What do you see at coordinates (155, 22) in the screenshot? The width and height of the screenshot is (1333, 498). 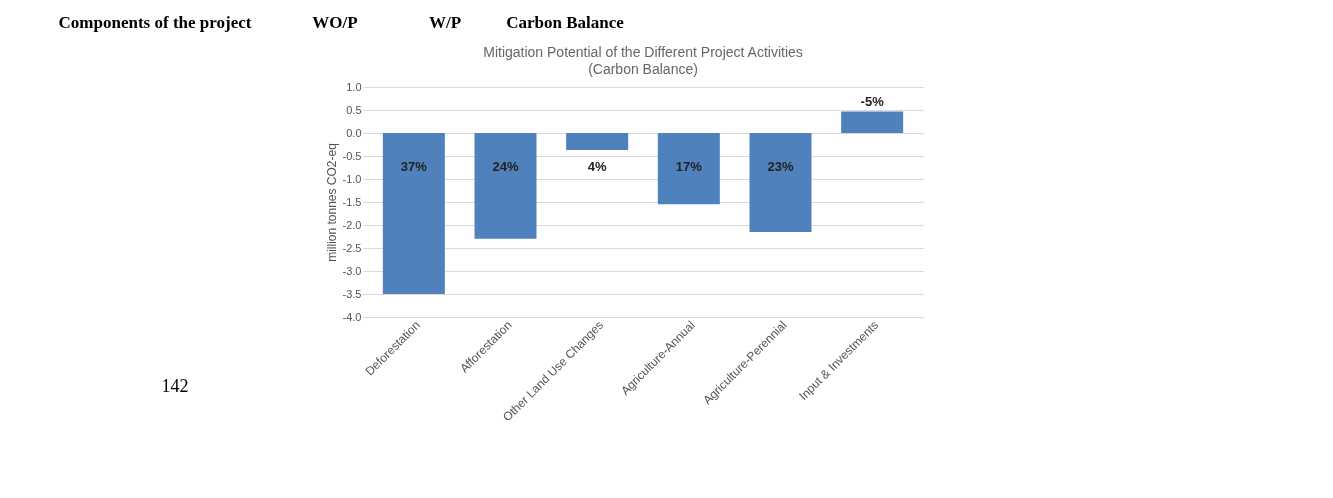 I see `text: Components of the project` at bounding box center [155, 22].